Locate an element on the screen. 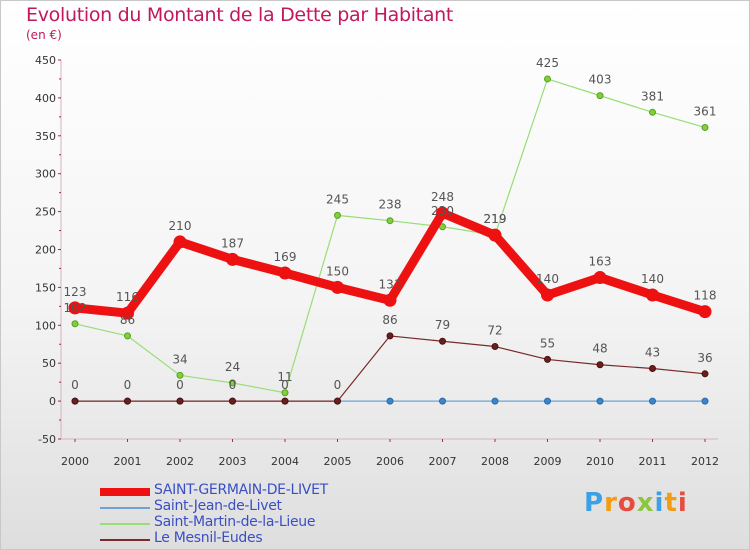 The image size is (750, 550). x-tick-label: 2011 is located at coordinates (653, 461).